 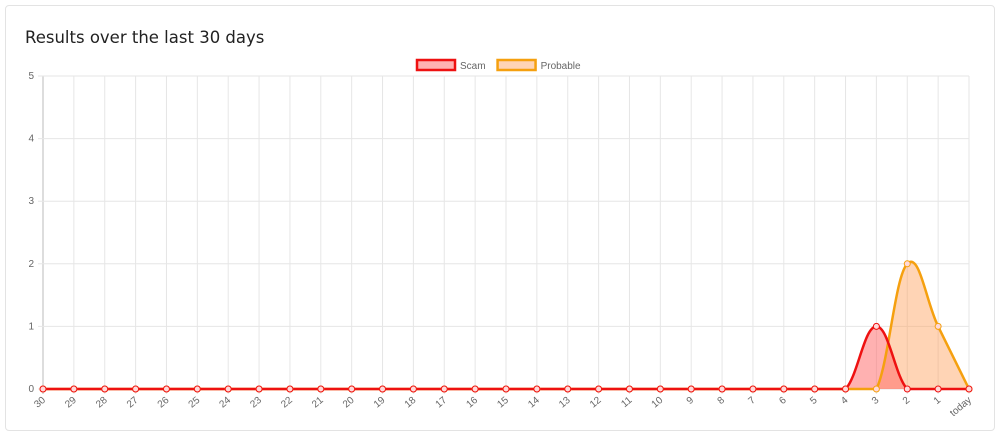 I want to click on x-tick-label: 28, so click(x=102, y=403).